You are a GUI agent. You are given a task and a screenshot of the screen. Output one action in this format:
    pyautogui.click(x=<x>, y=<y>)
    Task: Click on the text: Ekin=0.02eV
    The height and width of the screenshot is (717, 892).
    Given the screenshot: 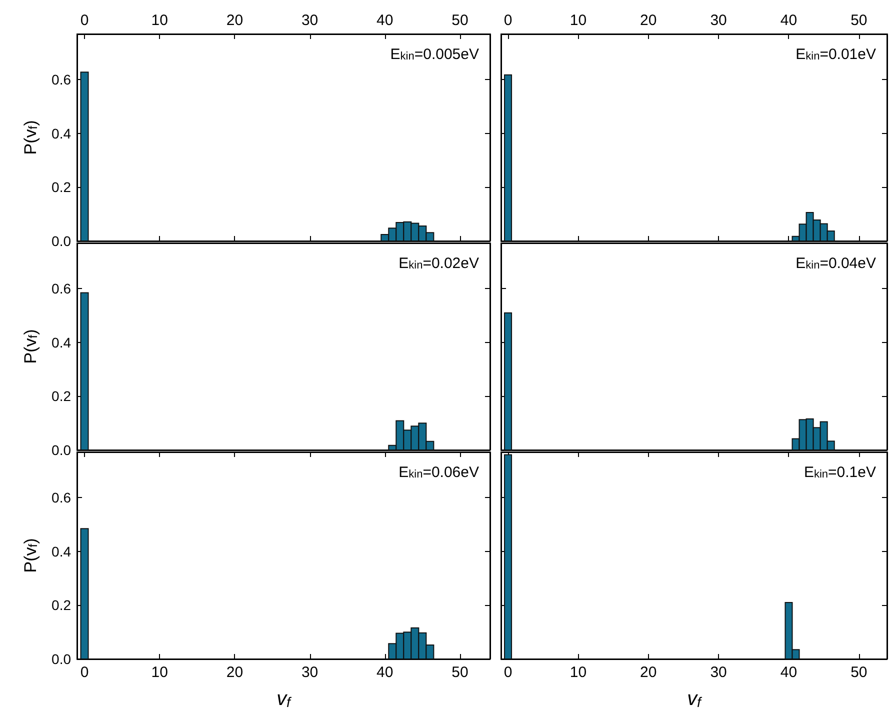 What is the action you would take?
    pyautogui.click(x=439, y=263)
    